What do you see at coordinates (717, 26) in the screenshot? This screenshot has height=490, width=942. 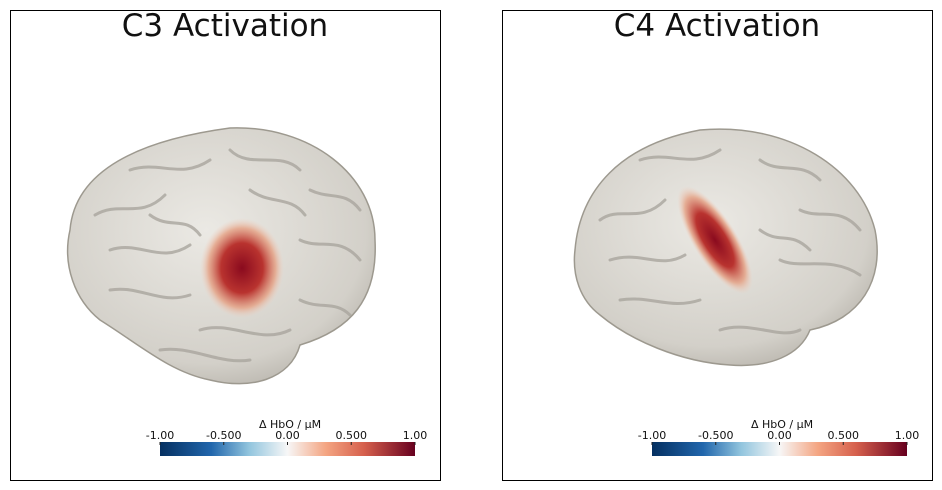 I see `panel-title: C4 Activation` at bounding box center [717, 26].